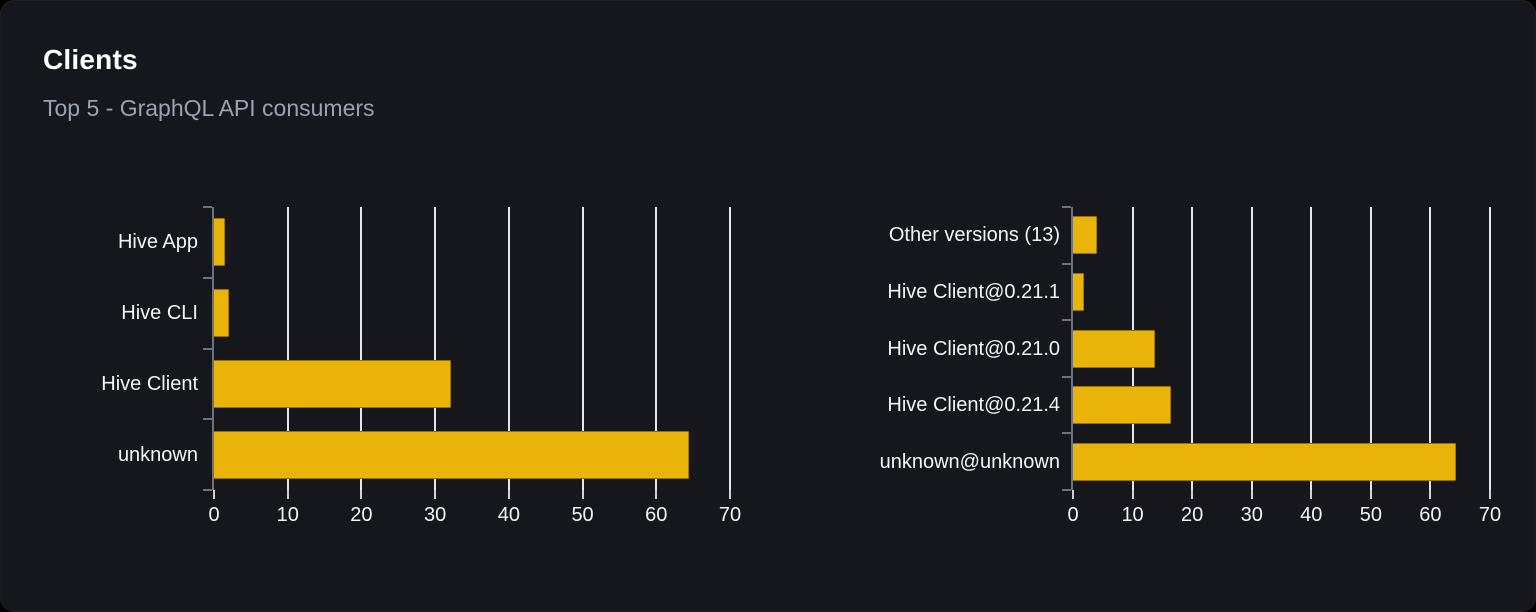  Describe the element at coordinates (159, 313) in the screenshot. I see `category-label: Hive CLI` at that location.